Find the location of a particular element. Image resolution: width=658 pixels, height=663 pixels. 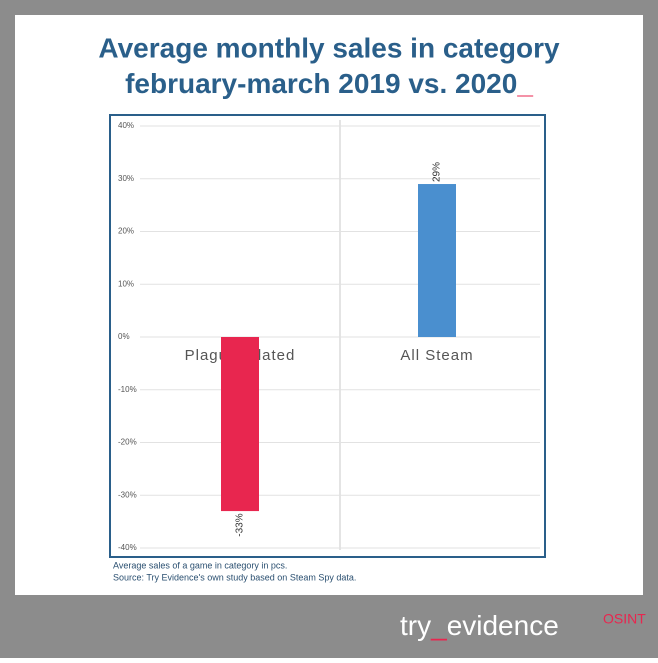

y-tick-label: 0% is located at coordinates (124, 336).